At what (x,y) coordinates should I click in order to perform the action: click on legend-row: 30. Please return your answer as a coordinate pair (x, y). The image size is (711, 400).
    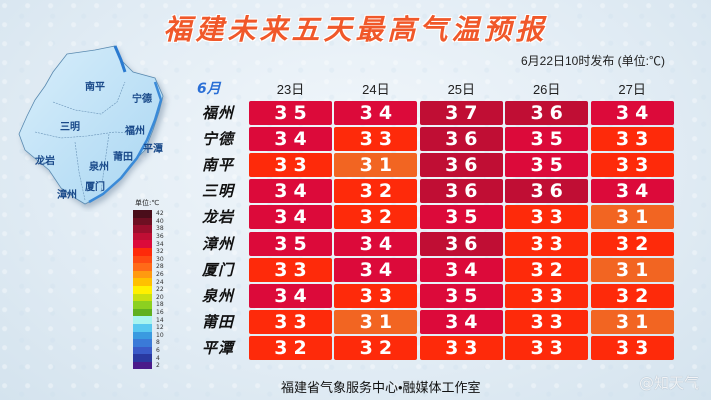
    Looking at the image, I should click on (158, 259).